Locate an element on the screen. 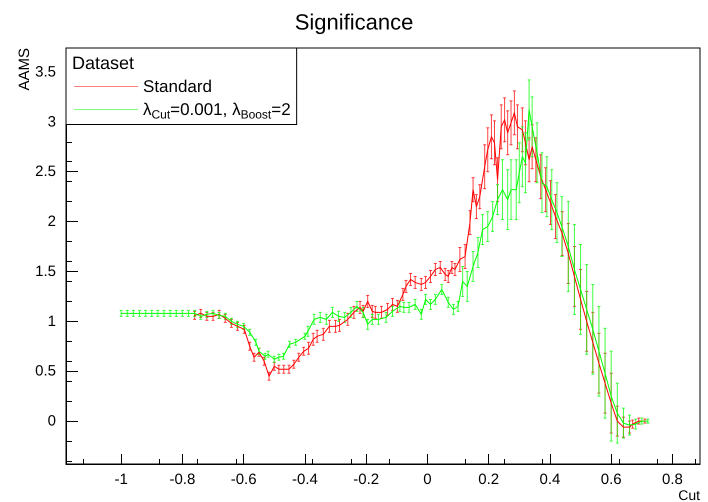  legend-title: Dataset is located at coordinates (103, 63).